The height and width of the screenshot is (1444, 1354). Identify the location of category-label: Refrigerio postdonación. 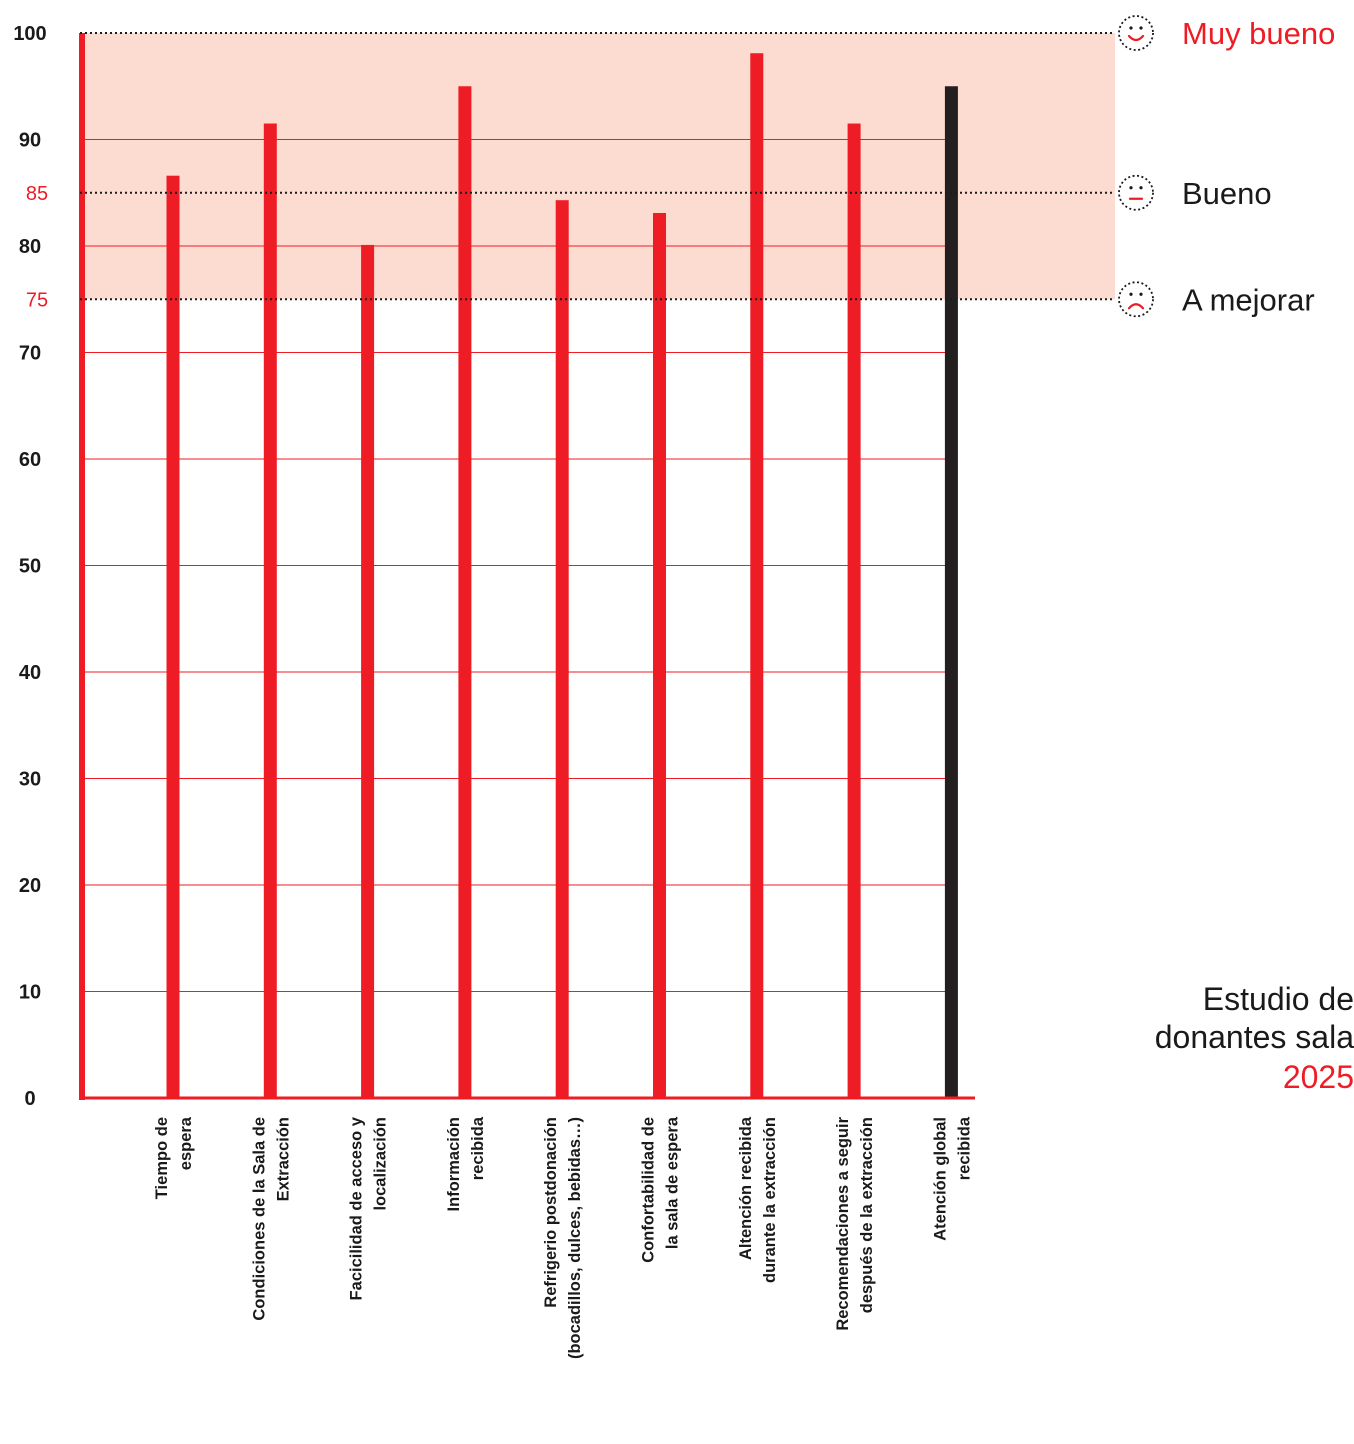
(551, 1212).